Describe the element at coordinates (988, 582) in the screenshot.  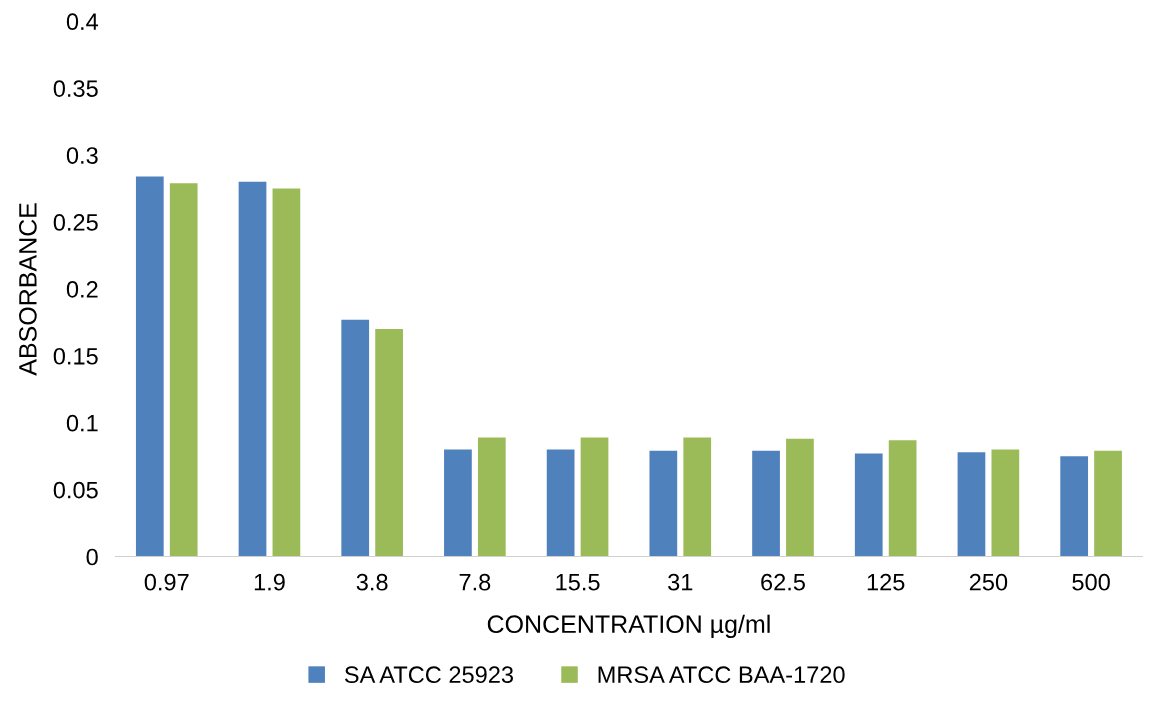
I see `x-tick-label: 250` at that location.